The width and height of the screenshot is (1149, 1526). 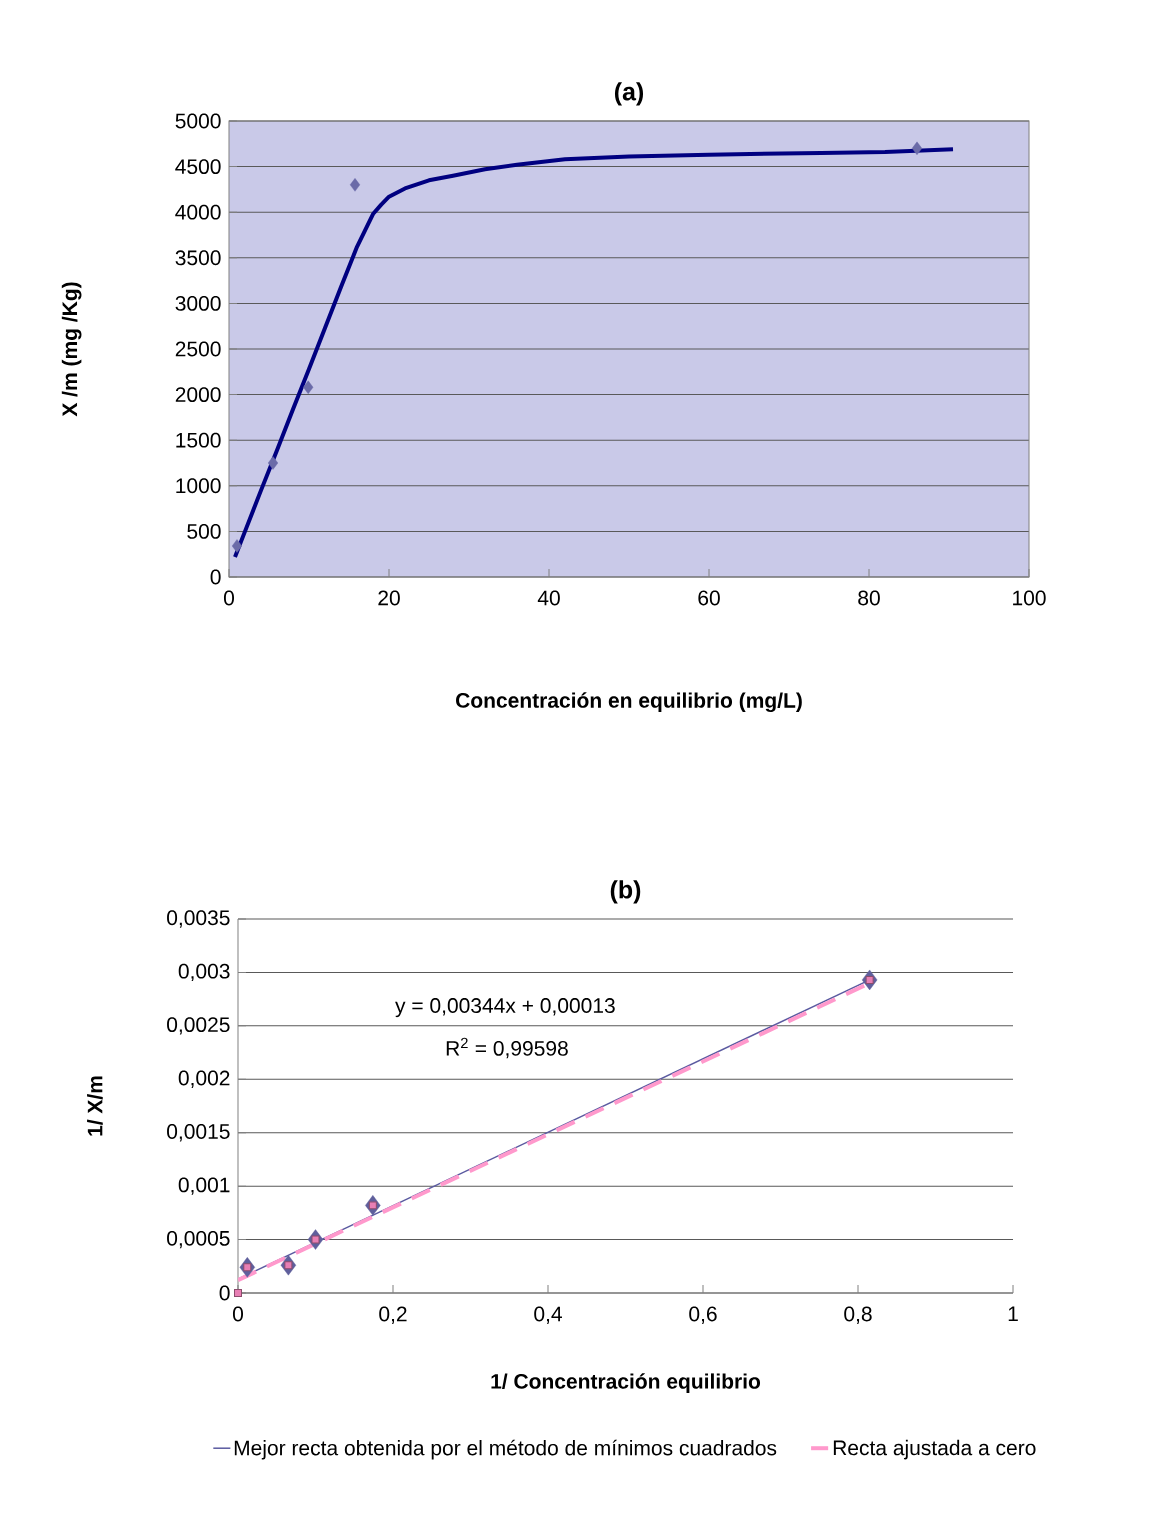 I want to click on y-tick-label: 0,003, so click(x=204, y=972).